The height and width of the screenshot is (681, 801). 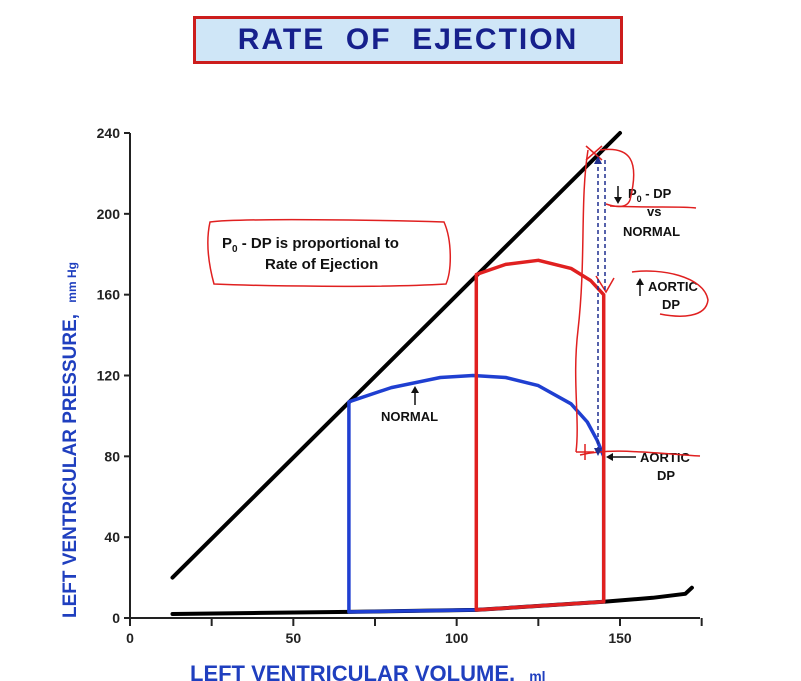 What do you see at coordinates (657, 193) in the screenshot?
I see `p0dp-rest: - DP` at bounding box center [657, 193].